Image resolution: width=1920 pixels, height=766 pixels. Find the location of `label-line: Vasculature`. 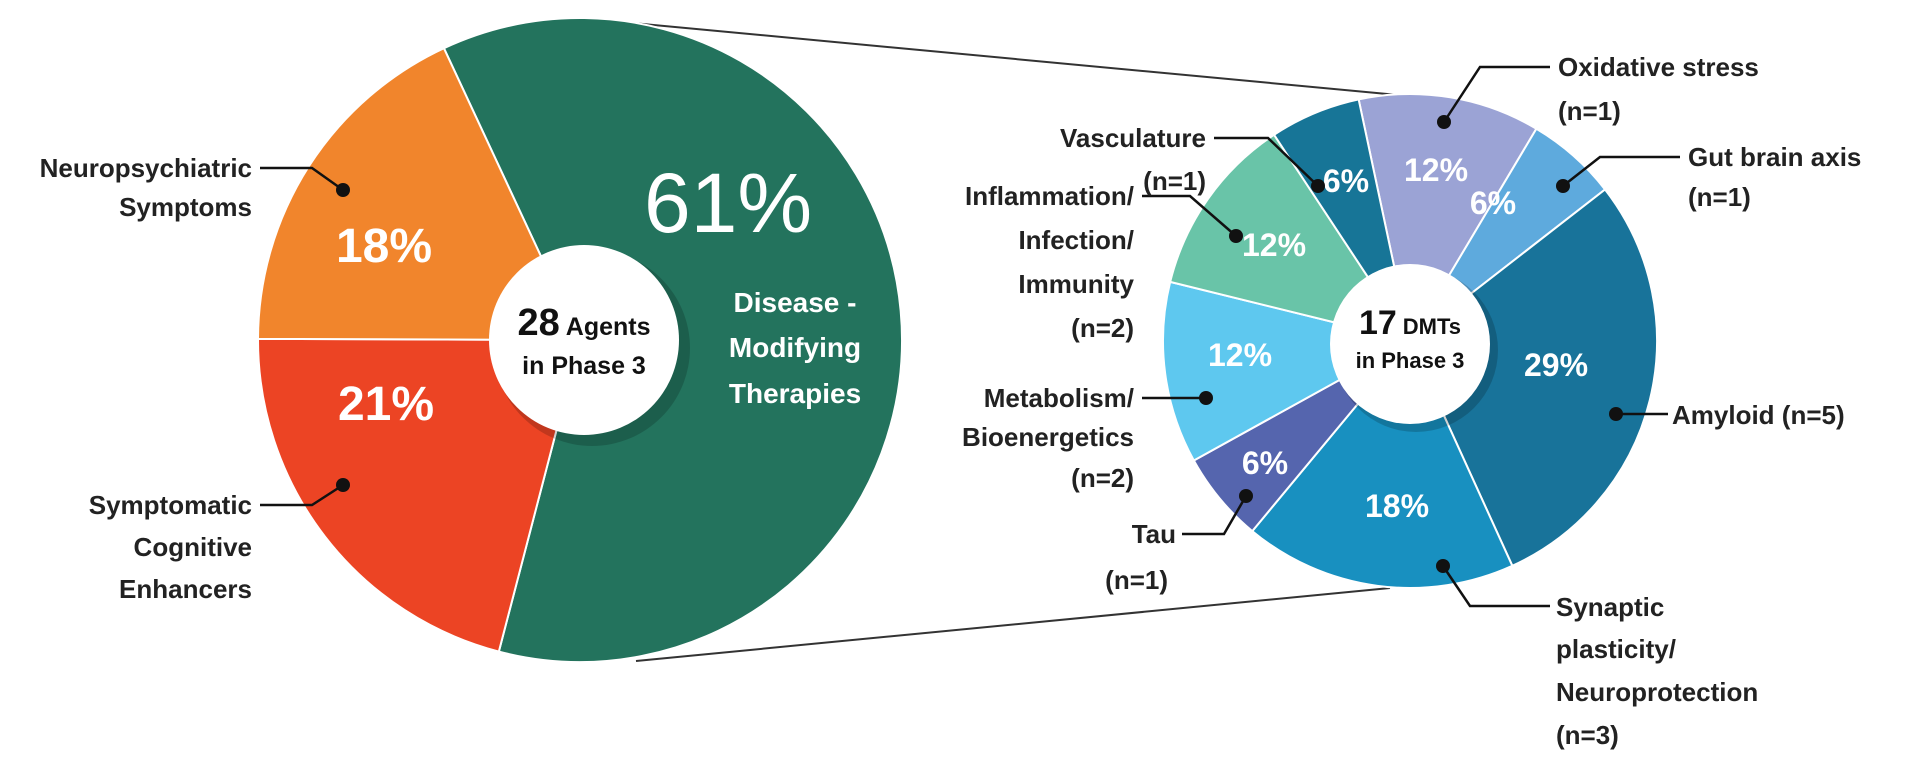

label-line: Vasculature is located at coordinates (1133, 138).